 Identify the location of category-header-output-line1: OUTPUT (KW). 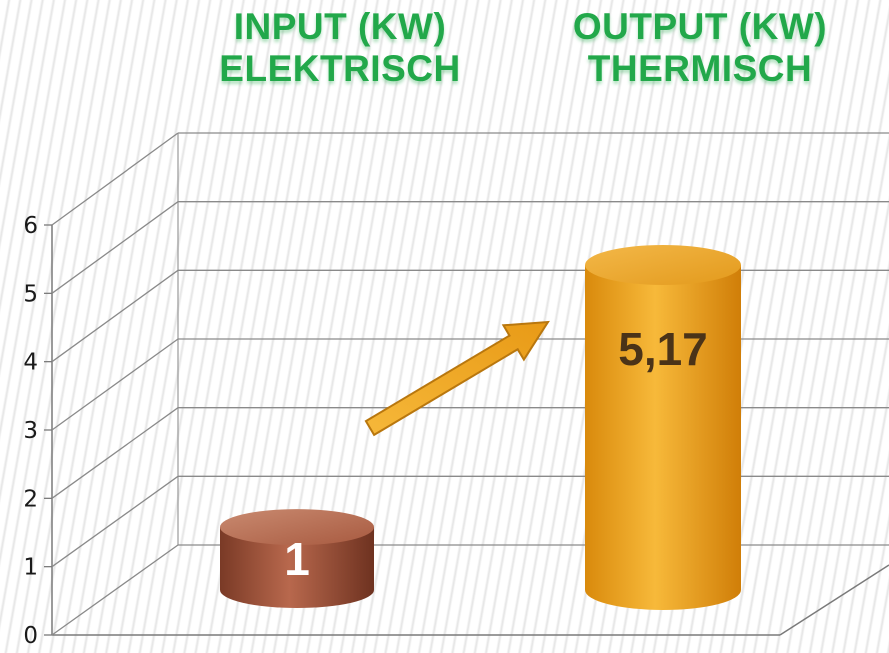
(700, 26).